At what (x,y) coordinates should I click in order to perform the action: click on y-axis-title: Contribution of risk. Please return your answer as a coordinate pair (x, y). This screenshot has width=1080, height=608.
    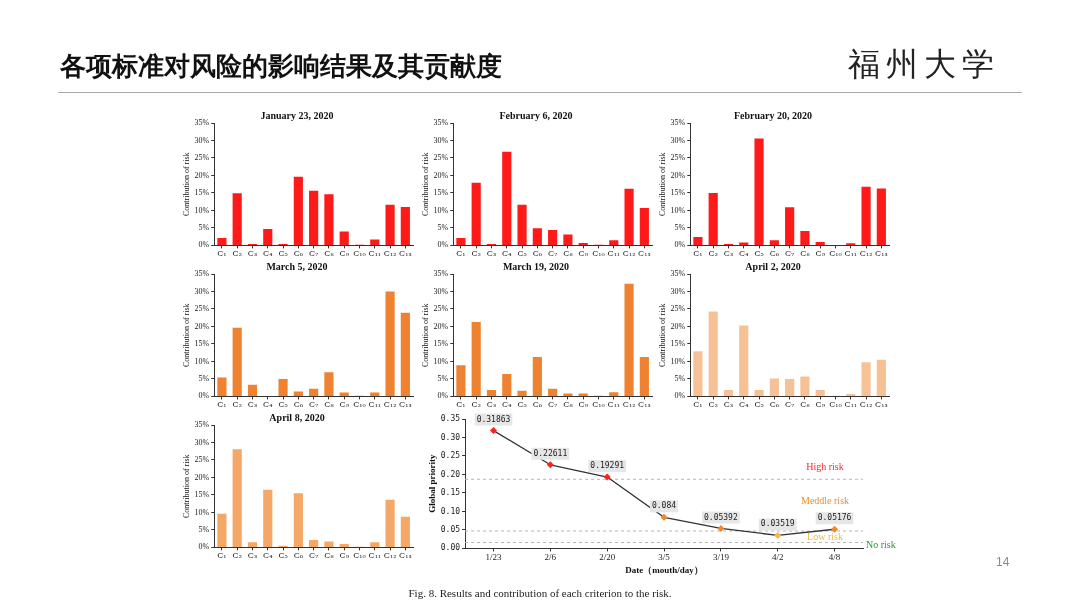
    Looking at the image, I should click on (186, 335).